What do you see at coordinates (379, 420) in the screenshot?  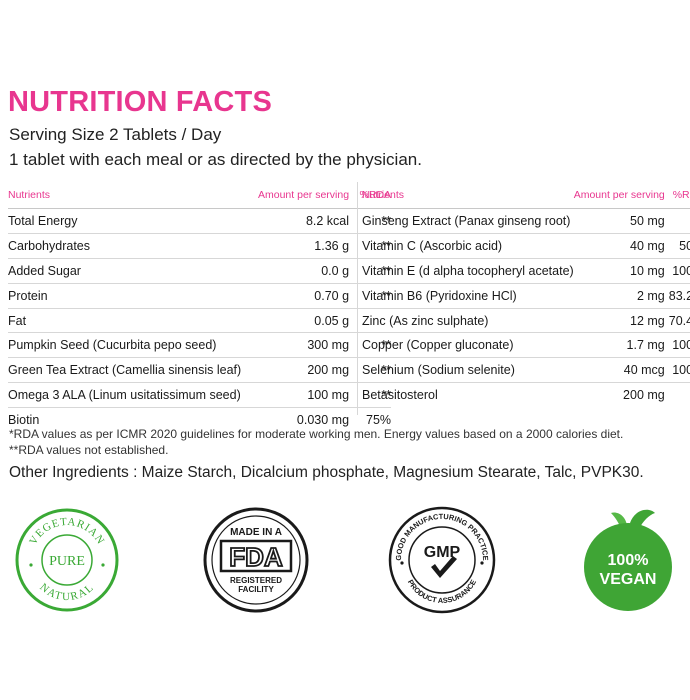 I see `rda-value: 75%` at bounding box center [379, 420].